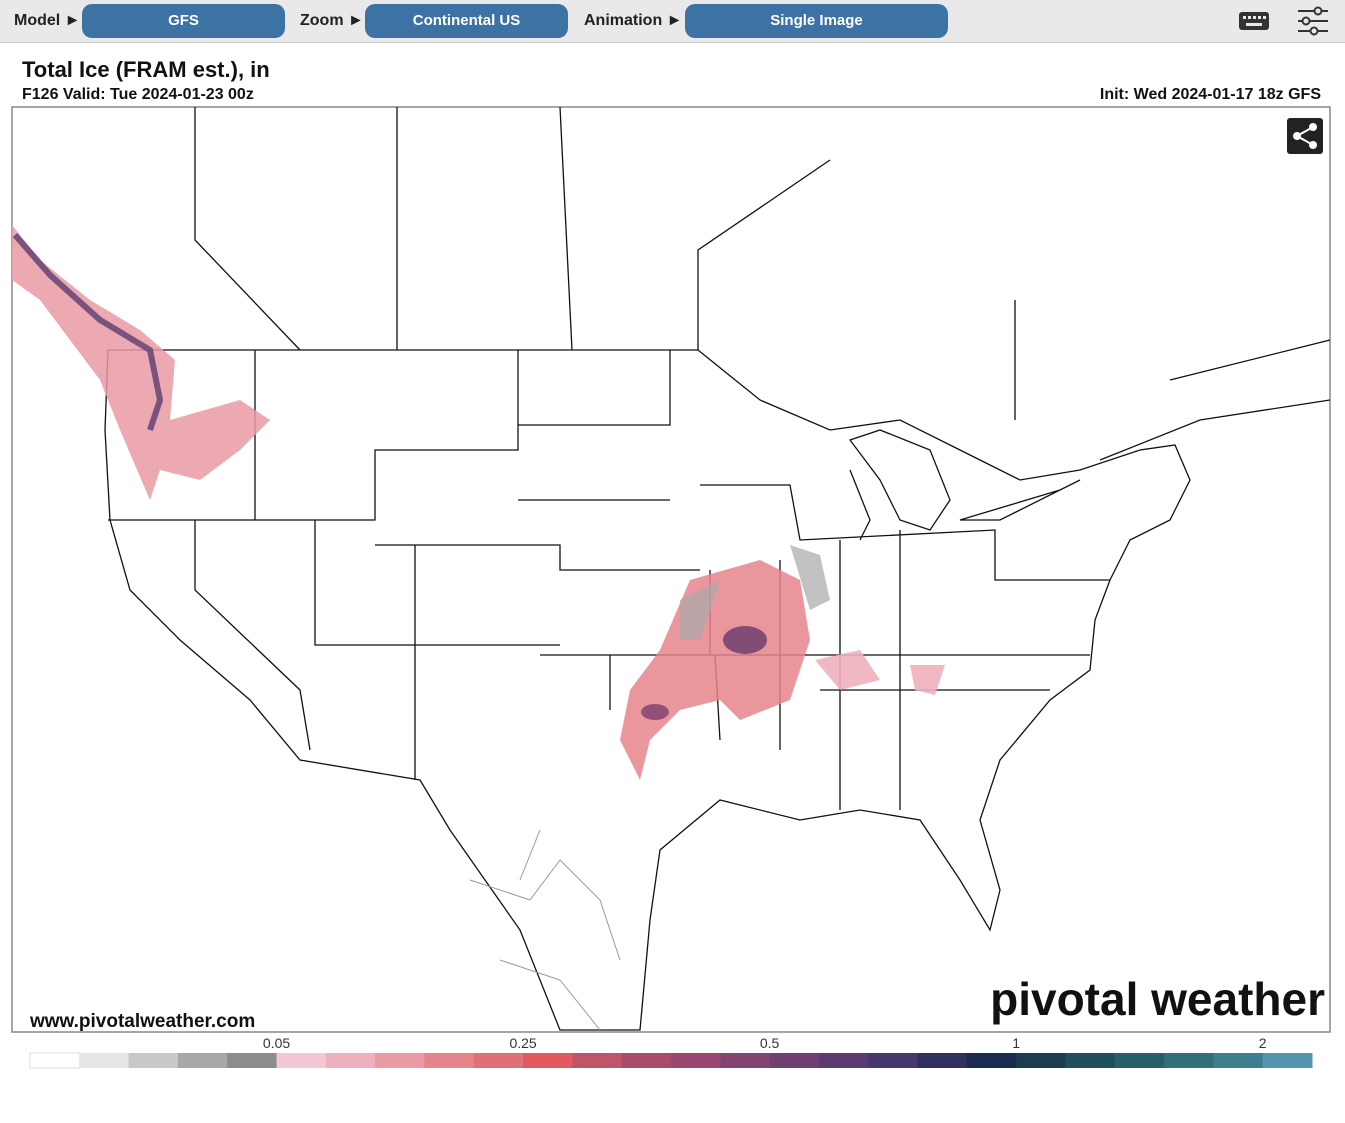 Image resolution: width=1345 pixels, height=1123 pixels. What do you see at coordinates (633, 20) in the screenshot?
I see `animation-label: Animation ►` at bounding box center [633, 20].